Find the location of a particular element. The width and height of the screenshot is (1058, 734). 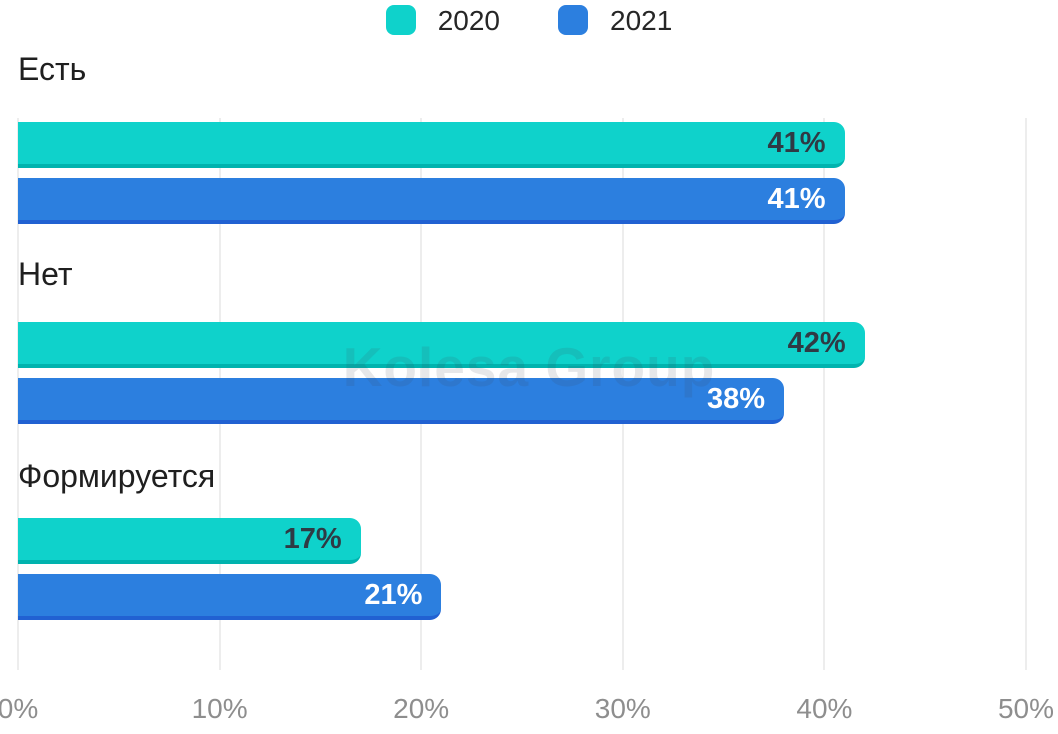

legend-item-2021: 2021 is located at coordinates (615, 20).